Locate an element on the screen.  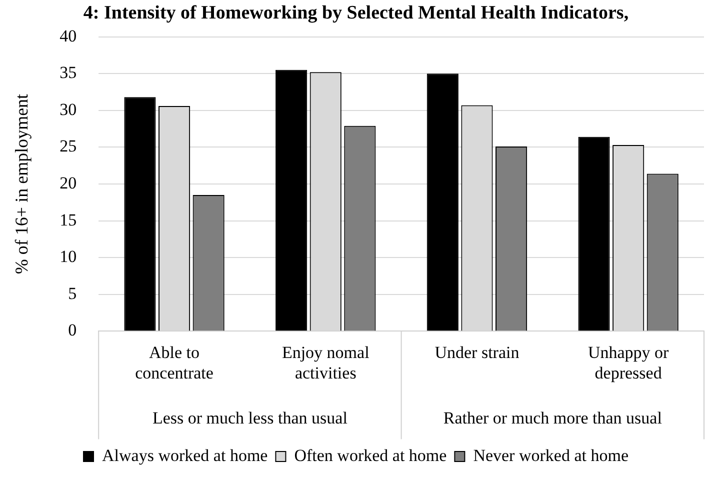
x-tick-label: Unhappy or depressed is located at coordinates (629, 362).